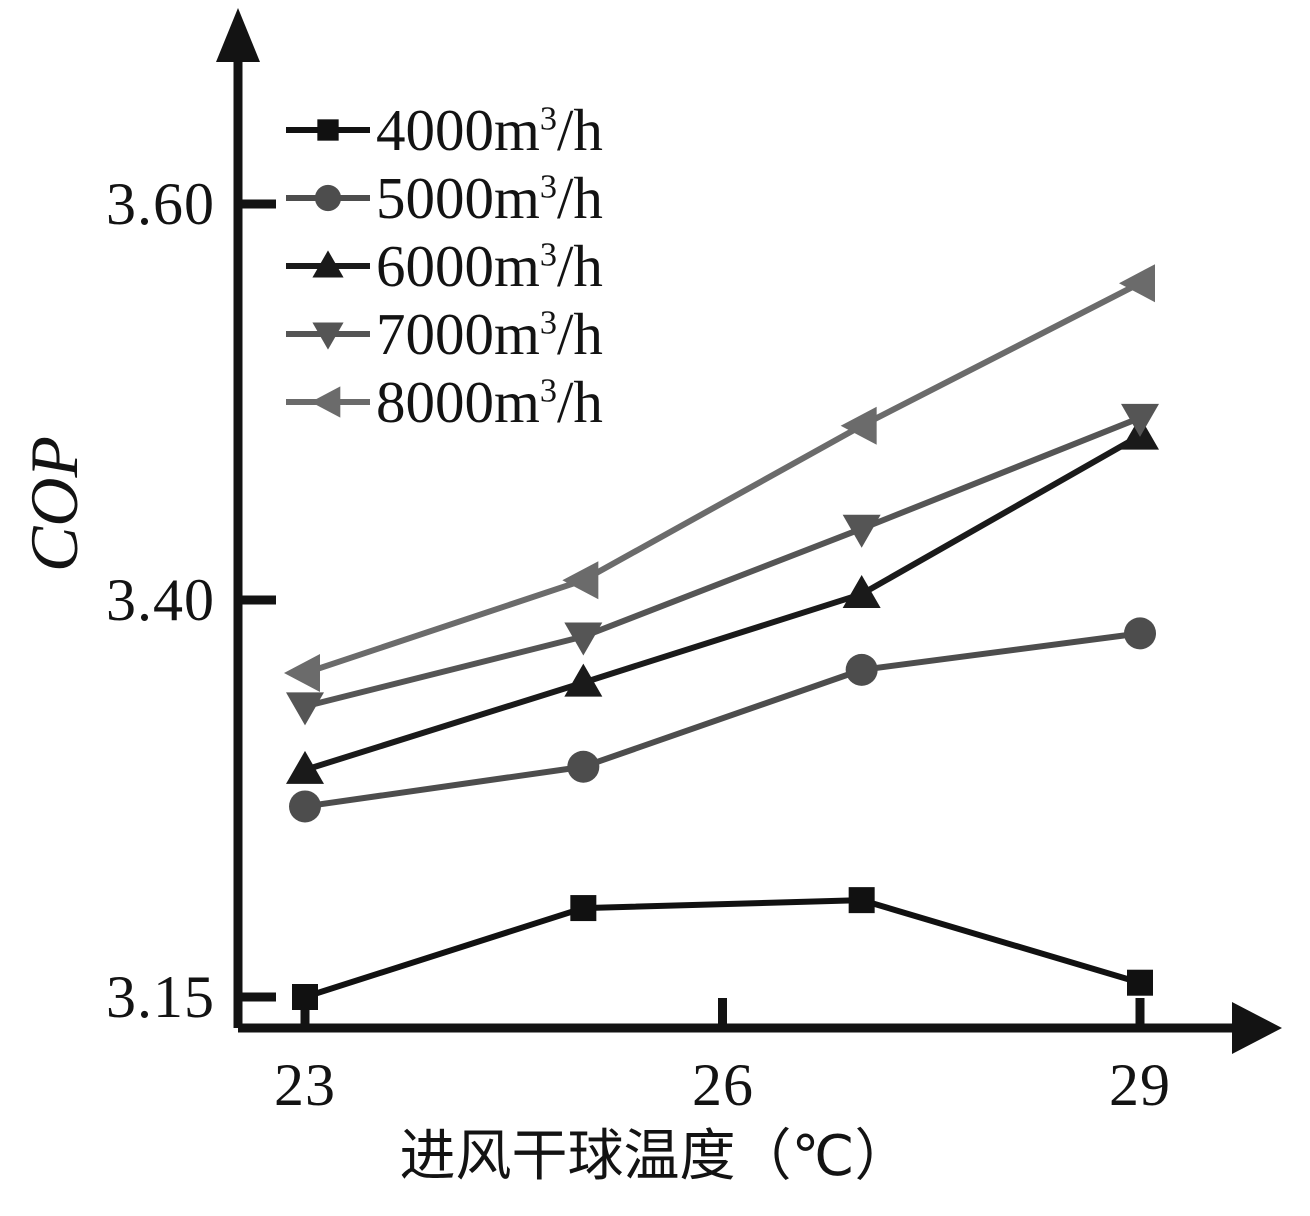 This screenshot has height=1216, width=1310. I want to click on legend-item-5000: 5000m3/h, so click(444, 198).